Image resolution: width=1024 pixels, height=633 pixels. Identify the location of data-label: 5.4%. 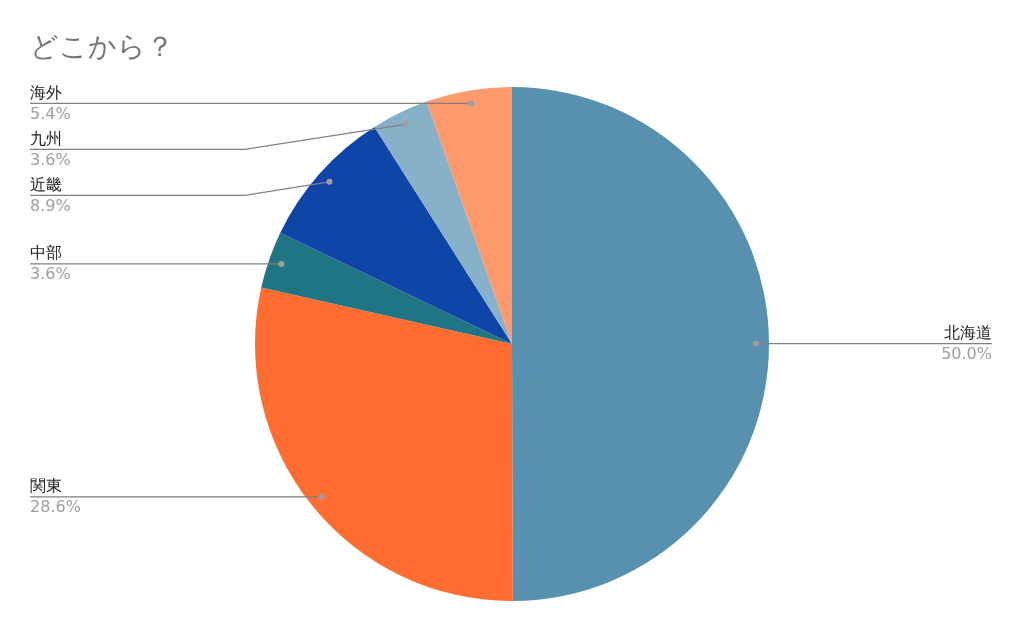
(50, 113).